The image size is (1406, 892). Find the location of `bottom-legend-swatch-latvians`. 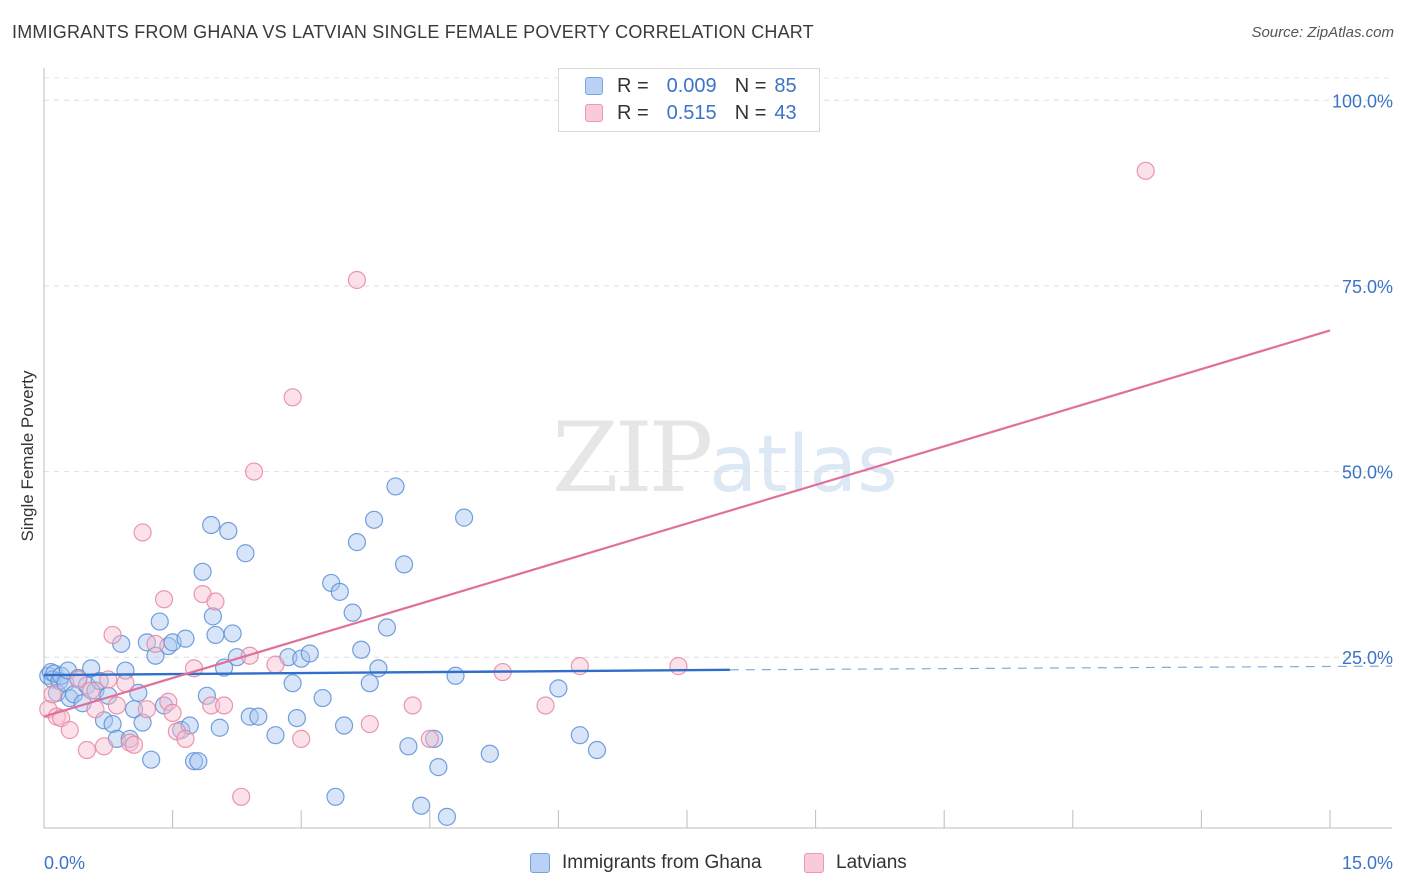

bottom-legend-swatch-latvians is located at coordinates (814, 863).